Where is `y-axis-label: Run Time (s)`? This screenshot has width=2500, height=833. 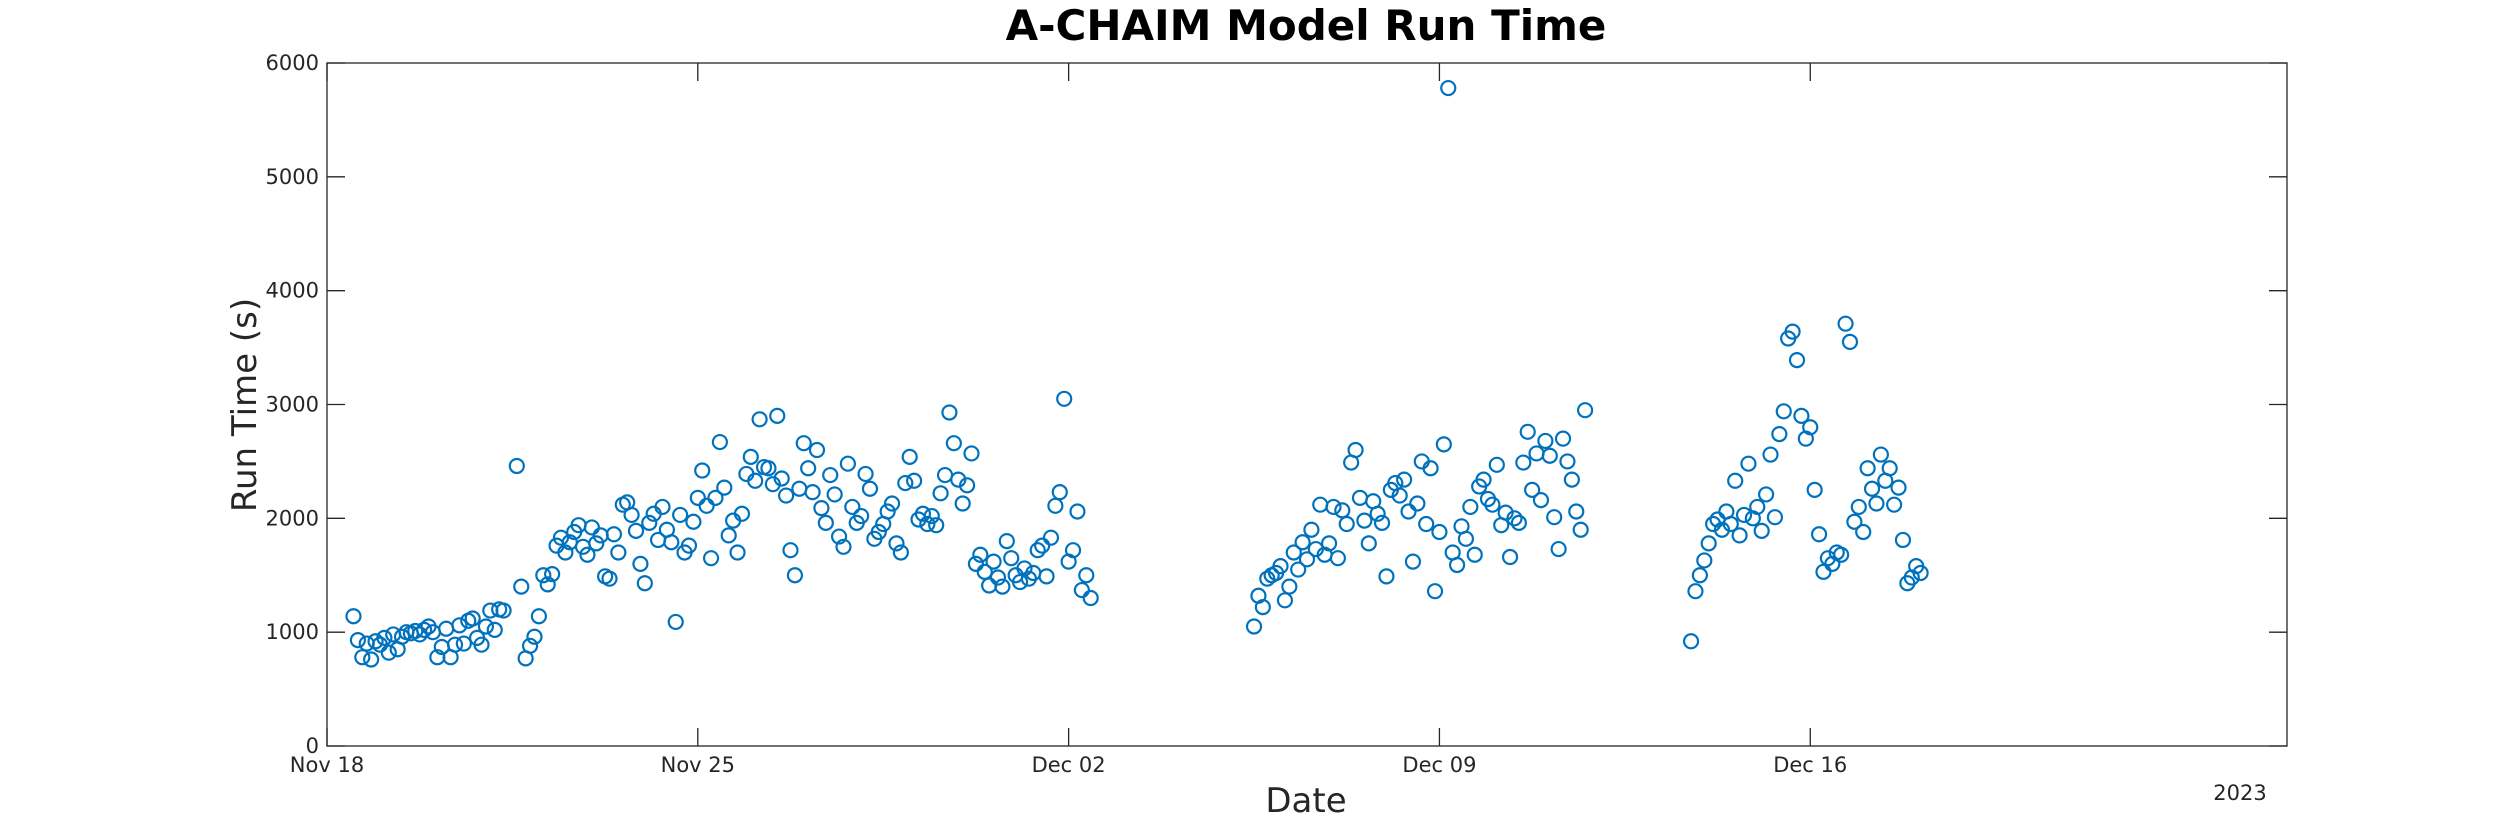
y-axis-label: Run Time (s) is located at coordinates (245, 405).